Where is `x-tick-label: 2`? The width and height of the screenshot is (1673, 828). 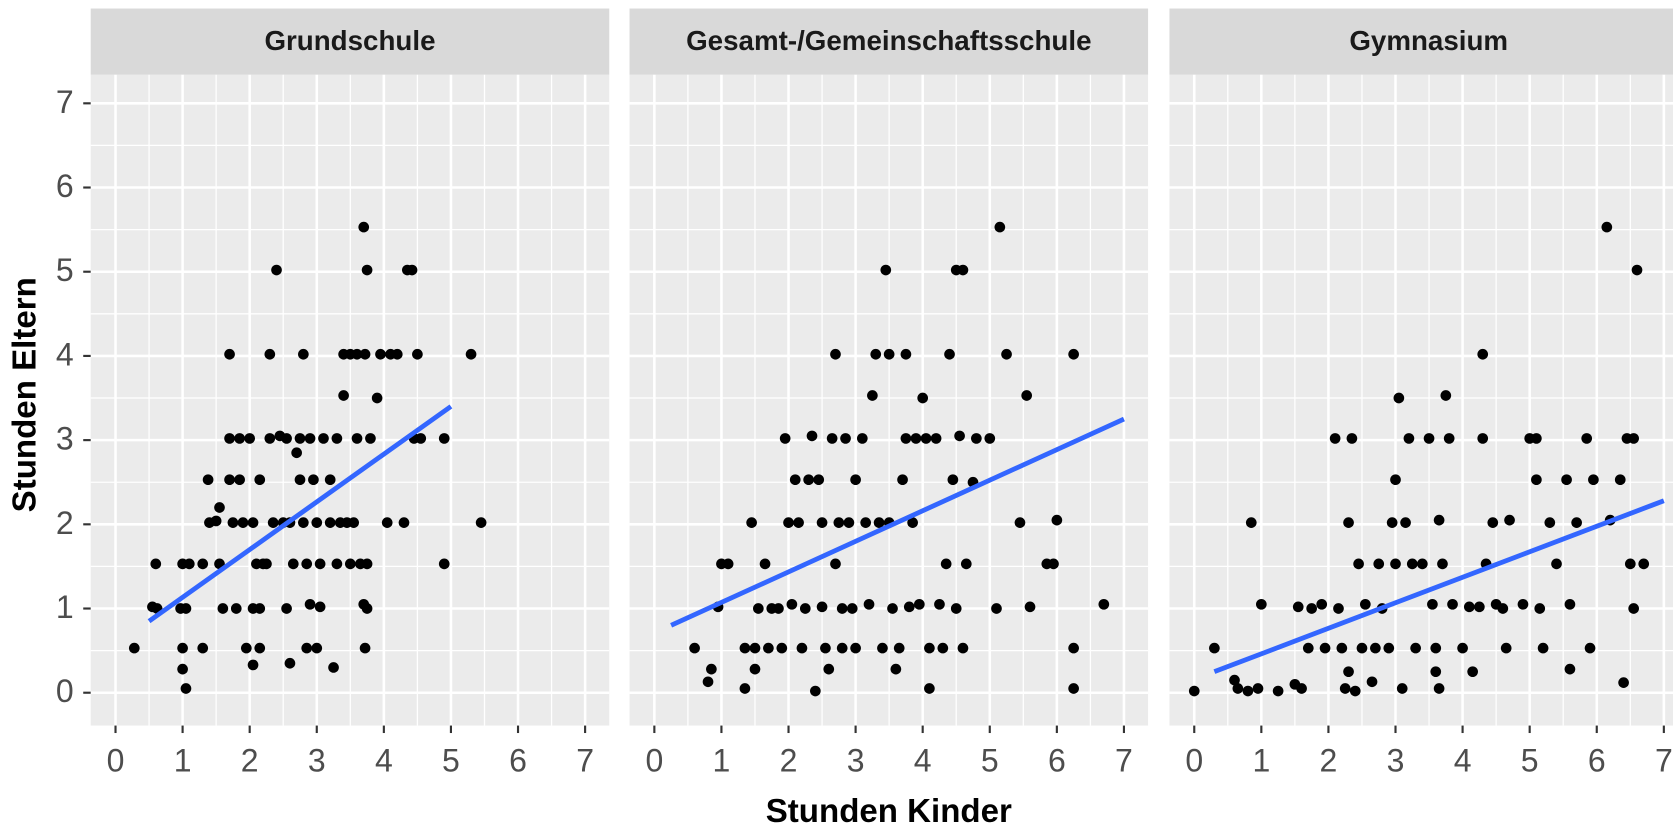
x-tick-label: 2 is located at coordinates (789, 760).